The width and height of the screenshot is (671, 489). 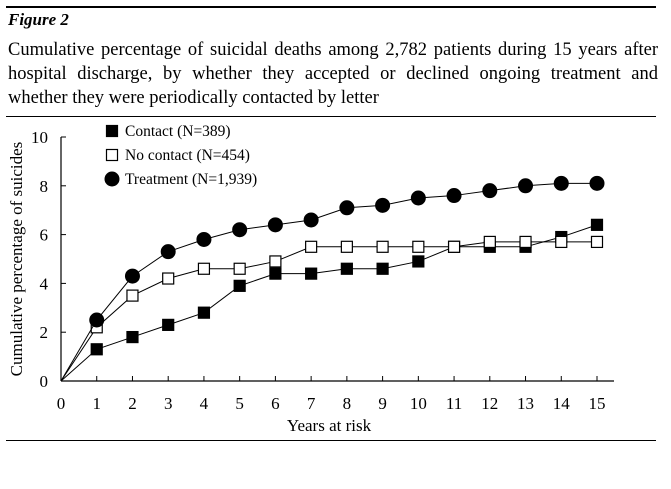 What do you see at coordinates (597, 403) in the screenshot?
I see `x-tick-label: 15` at bounding box center [597, 403].